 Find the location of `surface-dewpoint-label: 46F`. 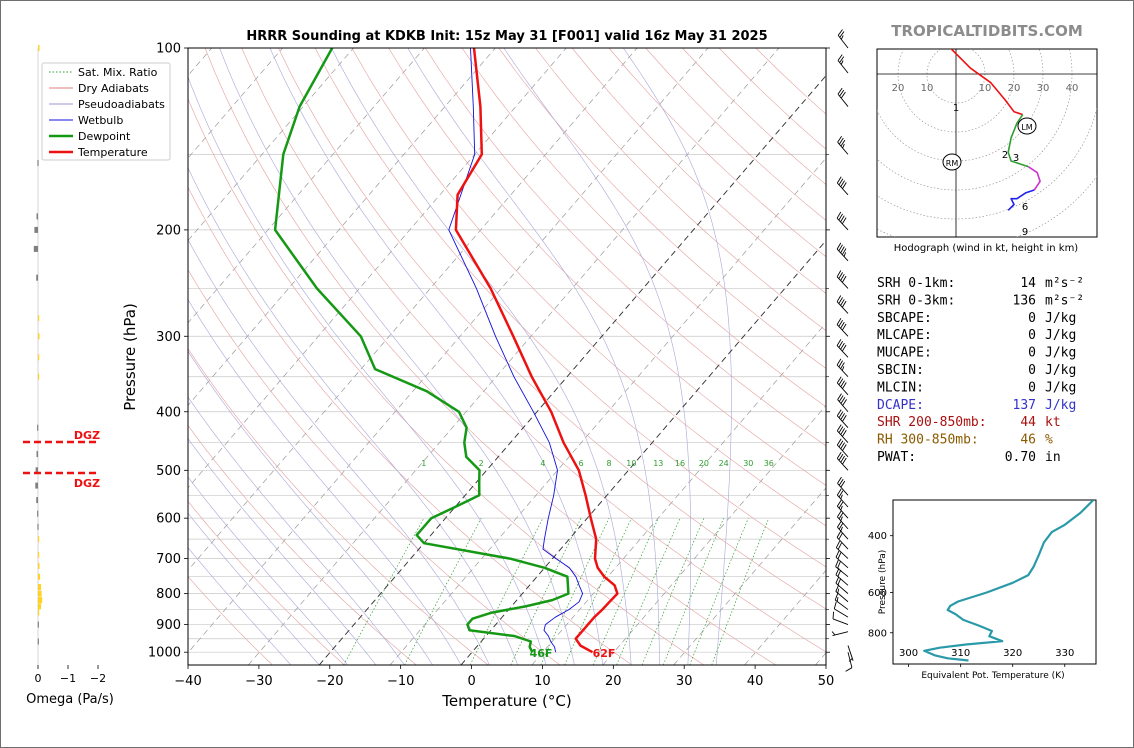

surface-dewpoint-label: 46F is located at coordinates (541, 653).